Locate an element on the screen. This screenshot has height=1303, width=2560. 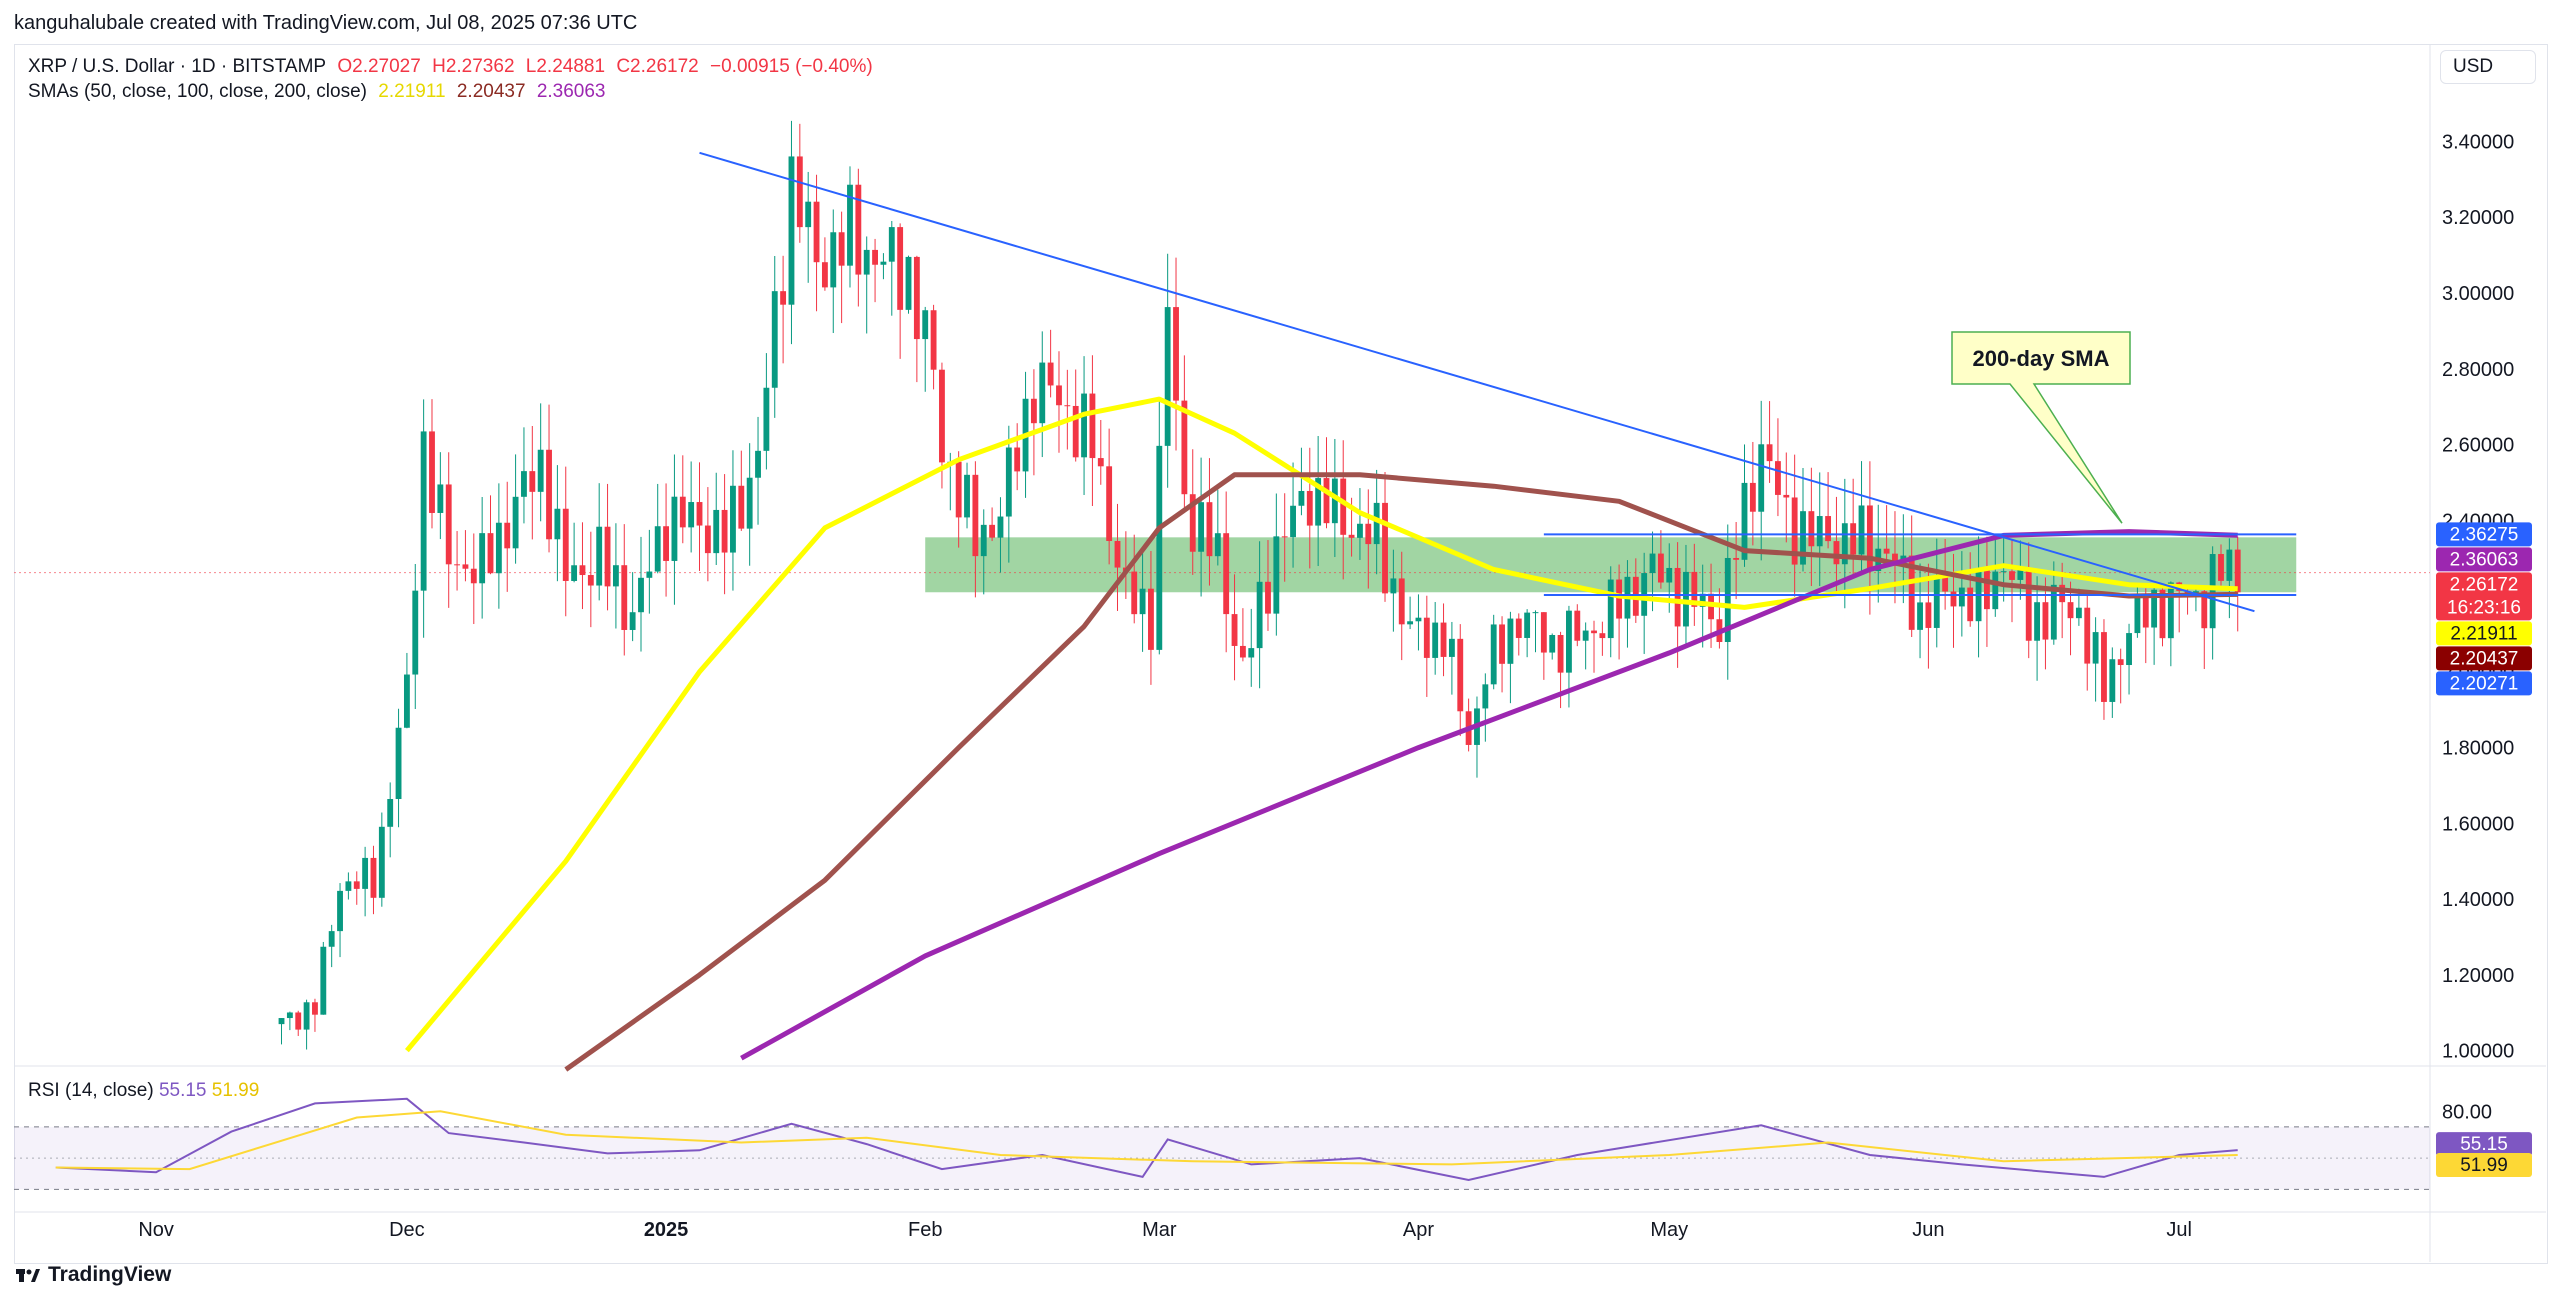
rsi-legend: RSI (14, close) 55.15 51.99 is located at coordinates (143, 1091).